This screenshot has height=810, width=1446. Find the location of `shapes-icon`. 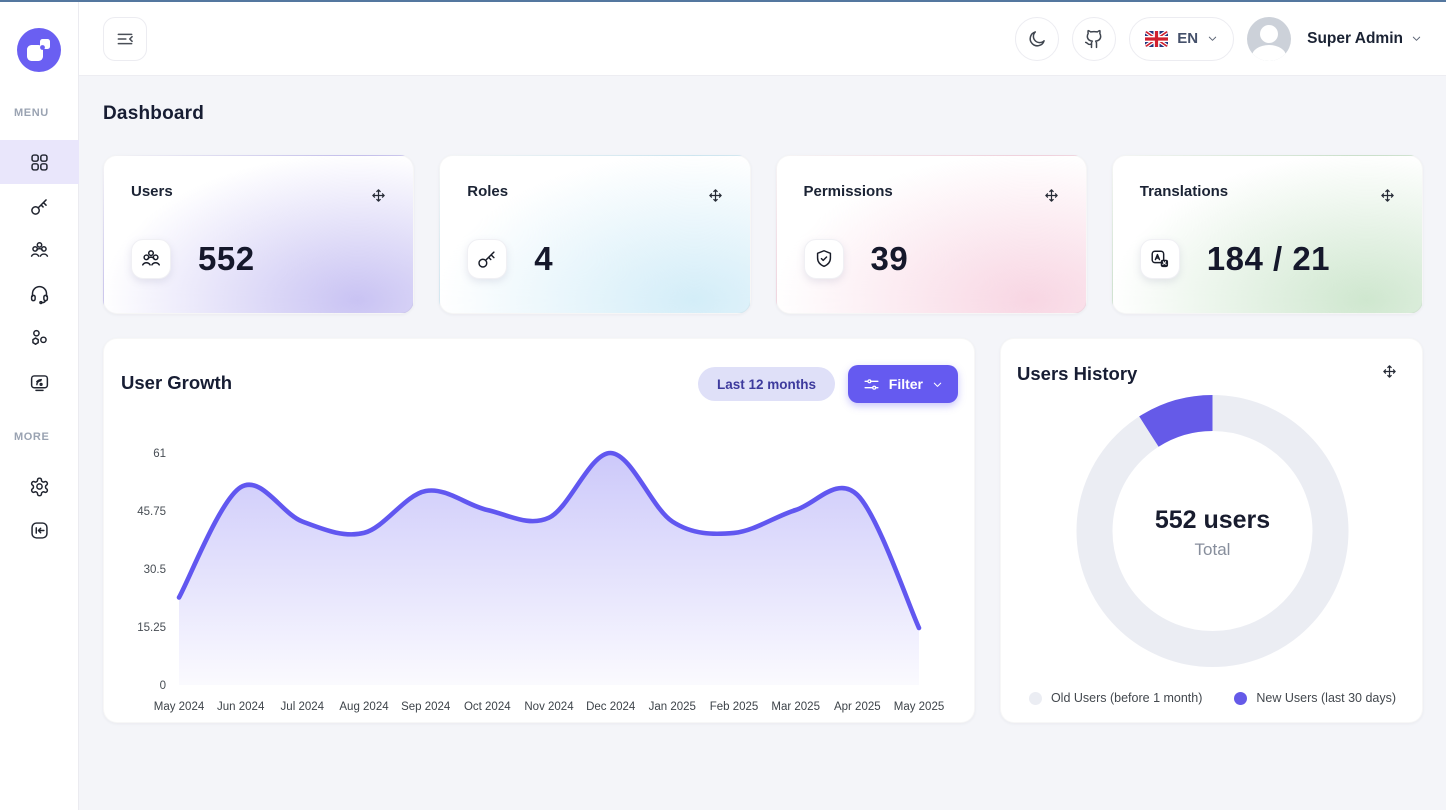

shapes-icon is located at coordinates (39, 337).